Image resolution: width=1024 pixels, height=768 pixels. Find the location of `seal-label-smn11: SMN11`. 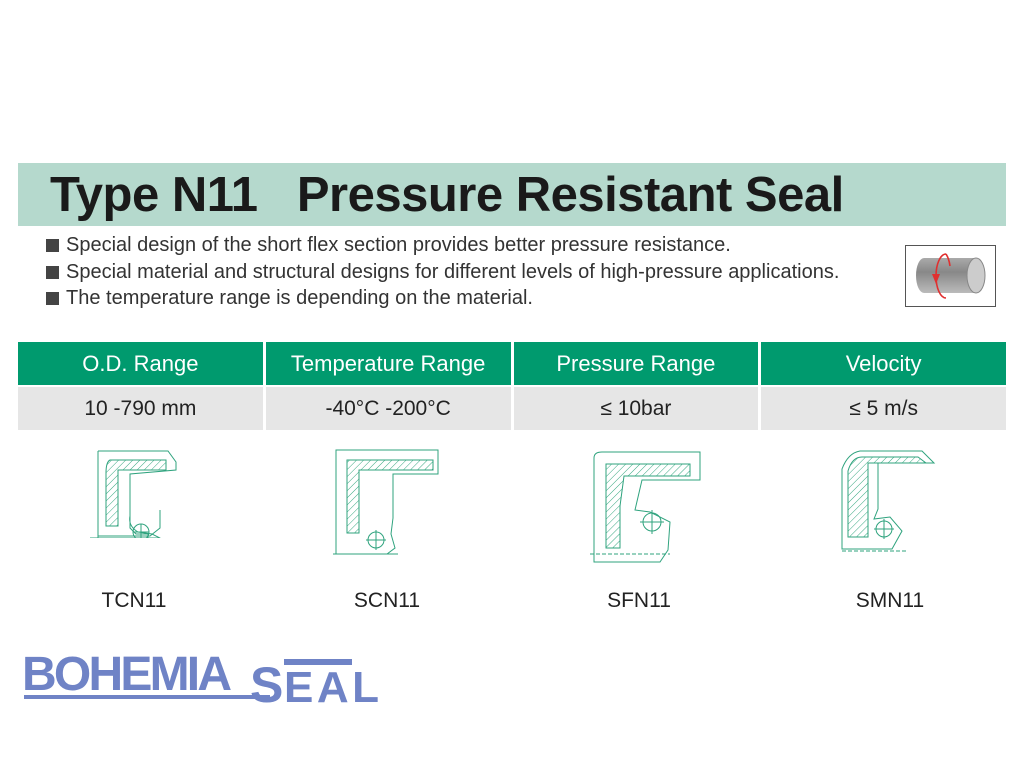

seal-label-smn11: SMN11 is located at coordinates (890, 600).